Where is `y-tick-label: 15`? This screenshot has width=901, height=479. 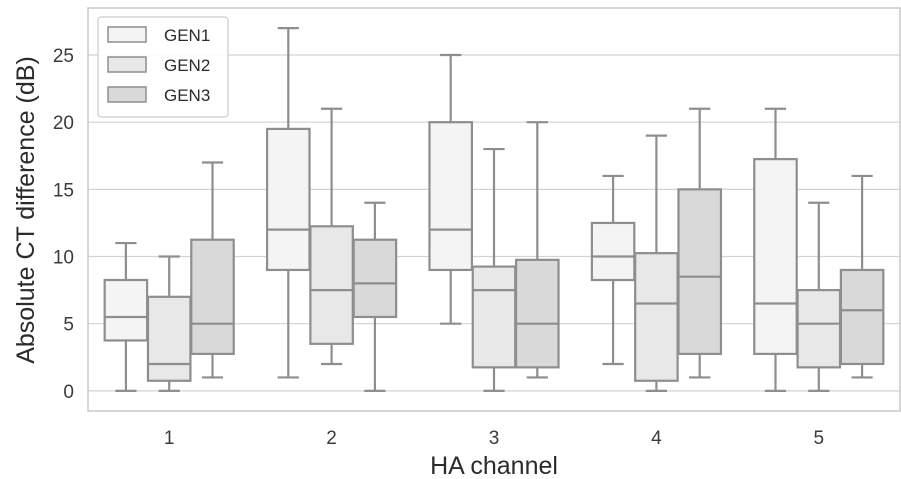
y-tick-label: 15 is located at coordinates (63, 190).